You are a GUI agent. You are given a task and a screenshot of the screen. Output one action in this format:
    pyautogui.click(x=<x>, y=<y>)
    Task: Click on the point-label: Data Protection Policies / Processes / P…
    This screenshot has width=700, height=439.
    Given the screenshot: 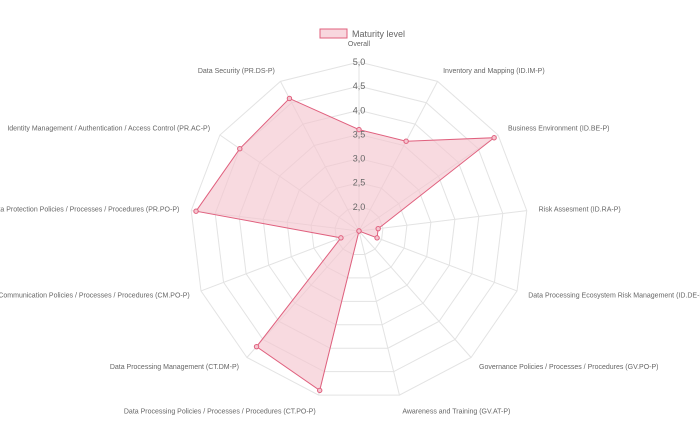 What is the action you would take?
    pyautogui.click(x=89, y=210)
    